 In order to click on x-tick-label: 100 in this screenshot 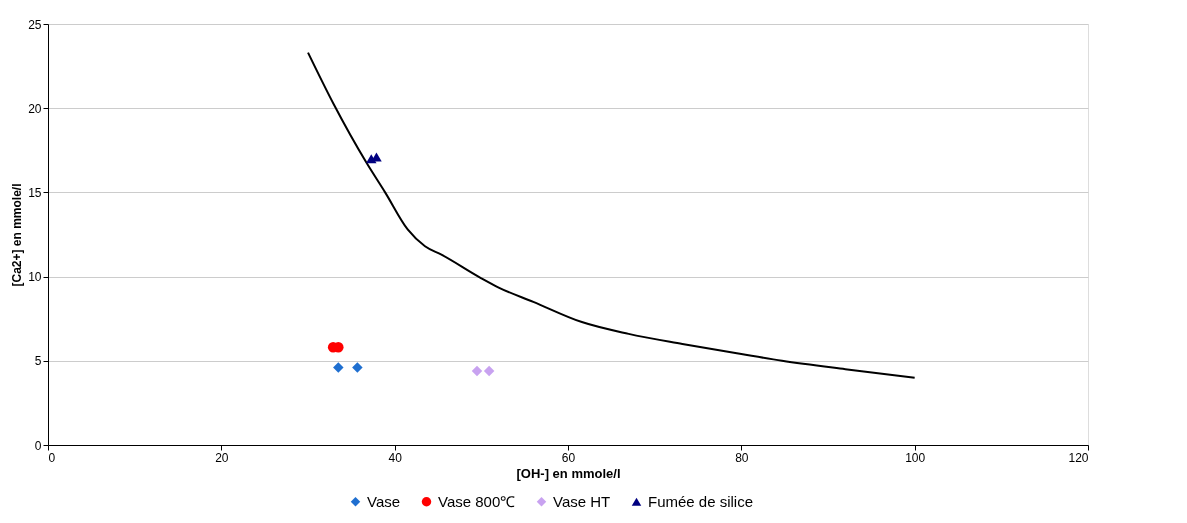, I will do `click(915, 457)`.